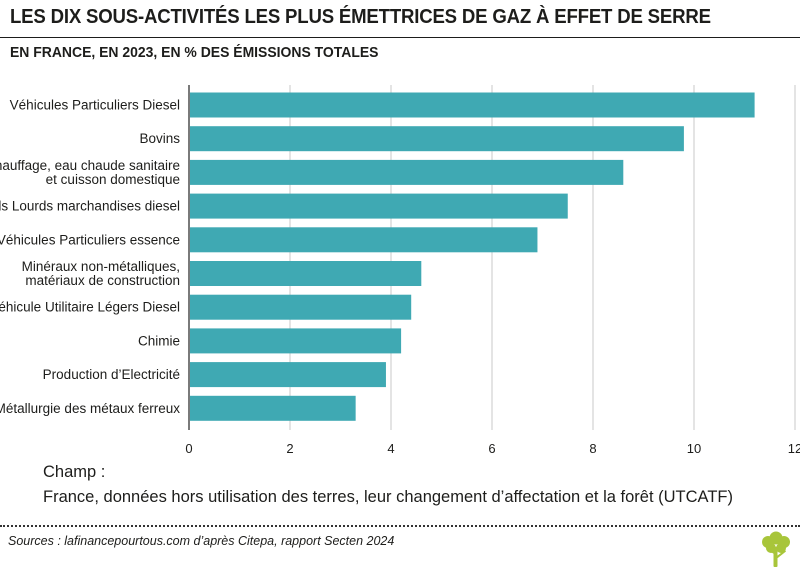 The height and width of the screenshot is (571, 800). I want to click on x-tick-label: 12, so click(794, 448).